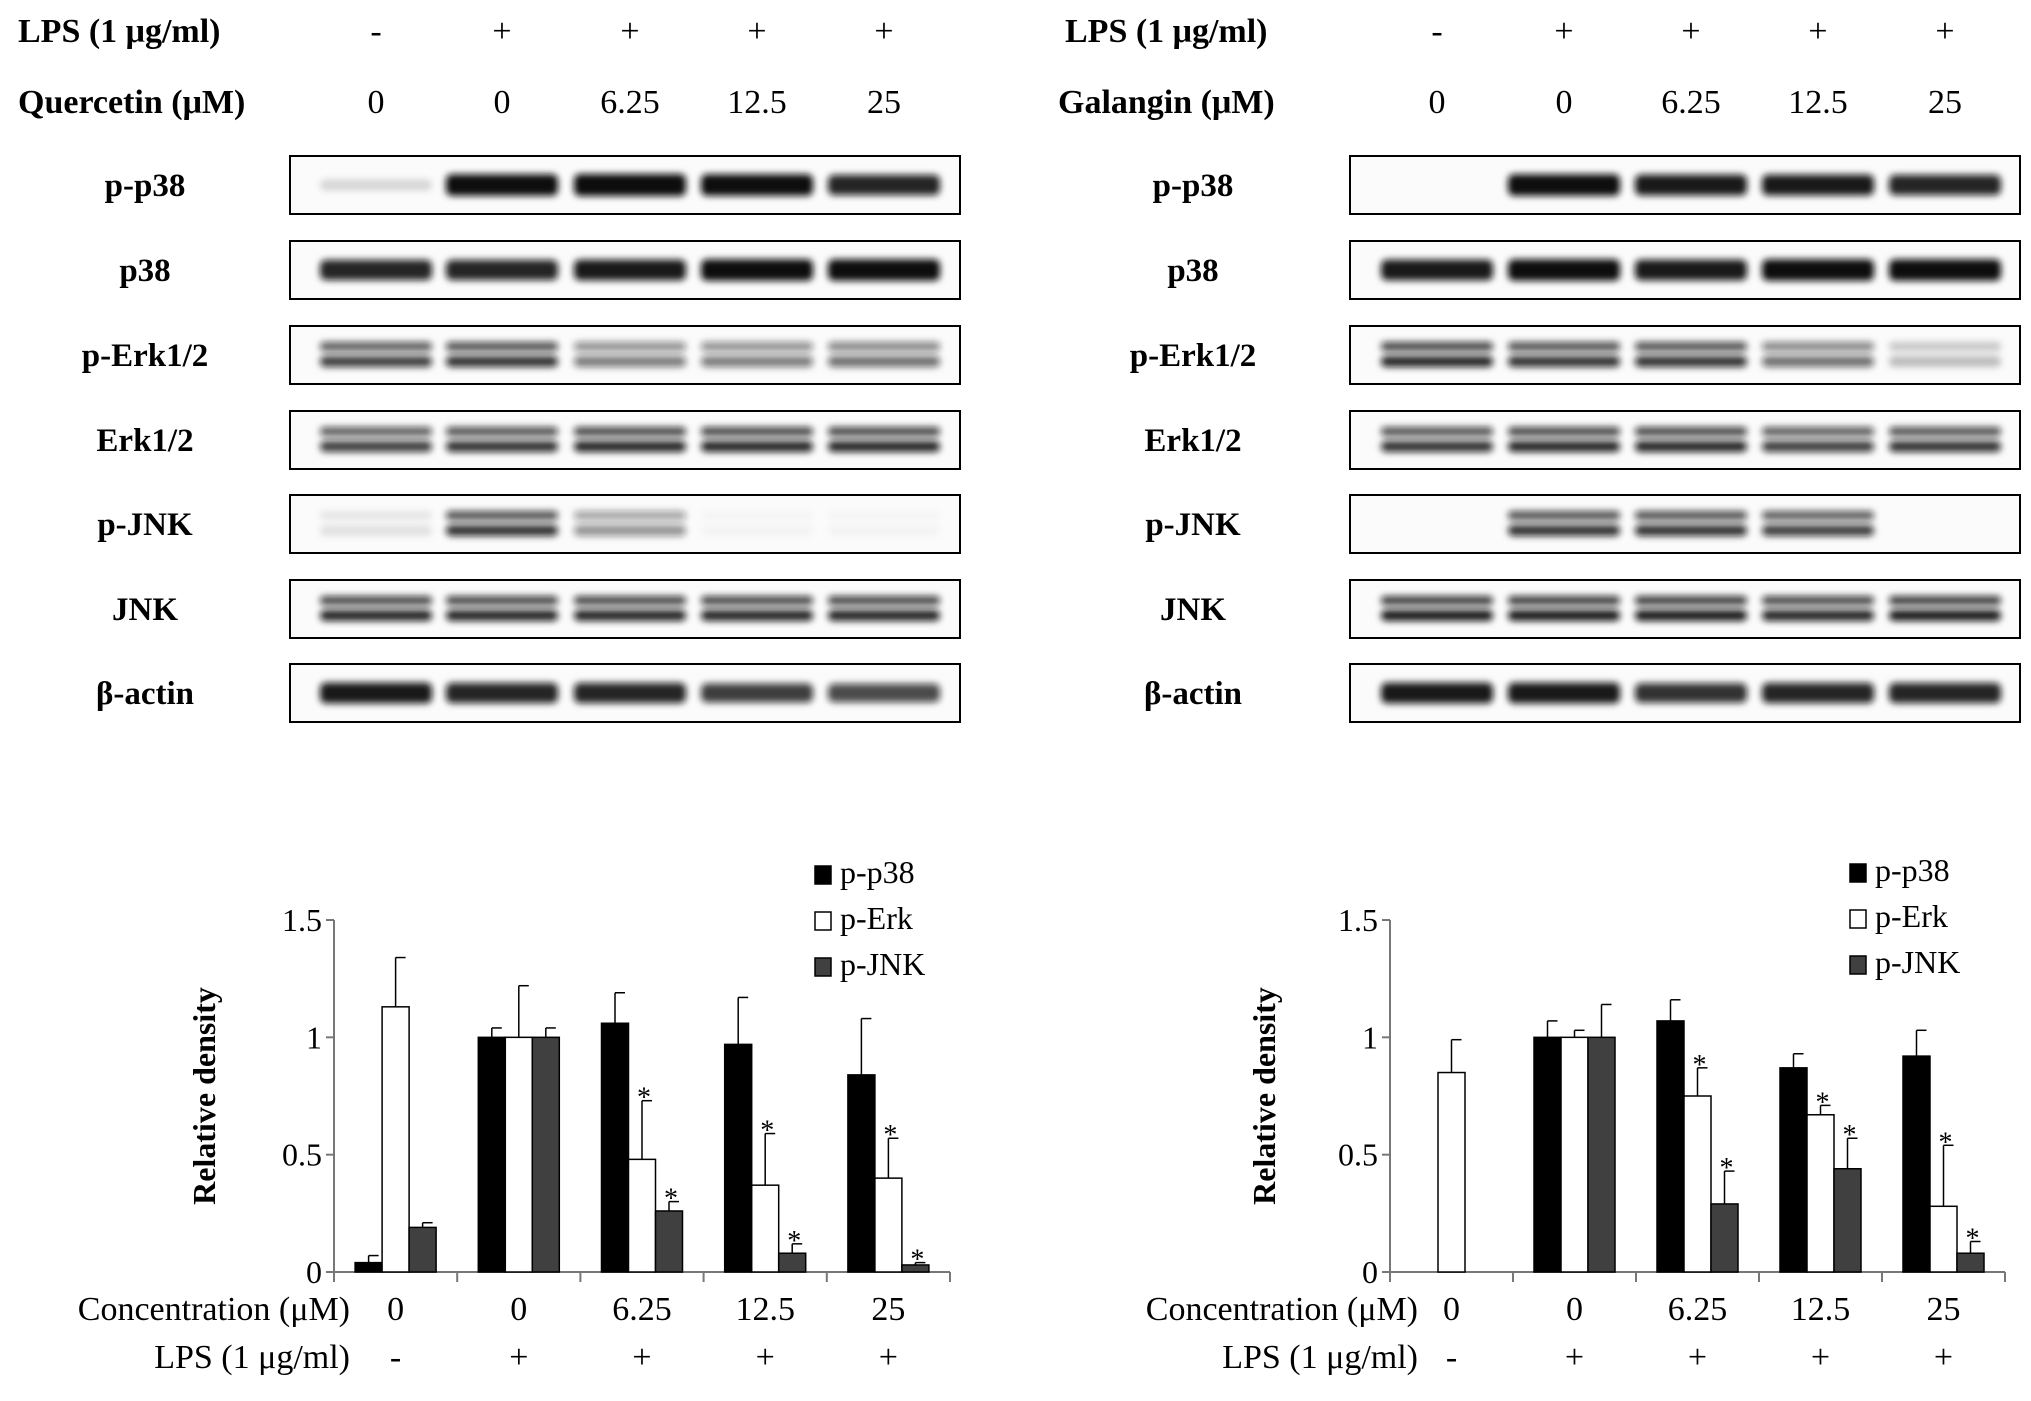 This screenshot has width=2031, height=1401. I want to click on compound-header-value: 6.25, so click(1691, 102).